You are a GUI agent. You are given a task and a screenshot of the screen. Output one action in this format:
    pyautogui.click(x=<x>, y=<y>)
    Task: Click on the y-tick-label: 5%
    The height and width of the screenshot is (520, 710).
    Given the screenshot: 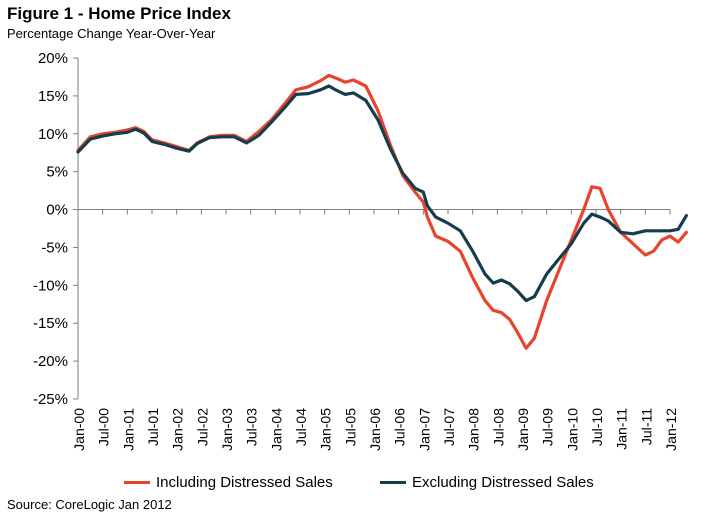 What is the action you would take?
    pyautogui.click(x=57, y=172)
    